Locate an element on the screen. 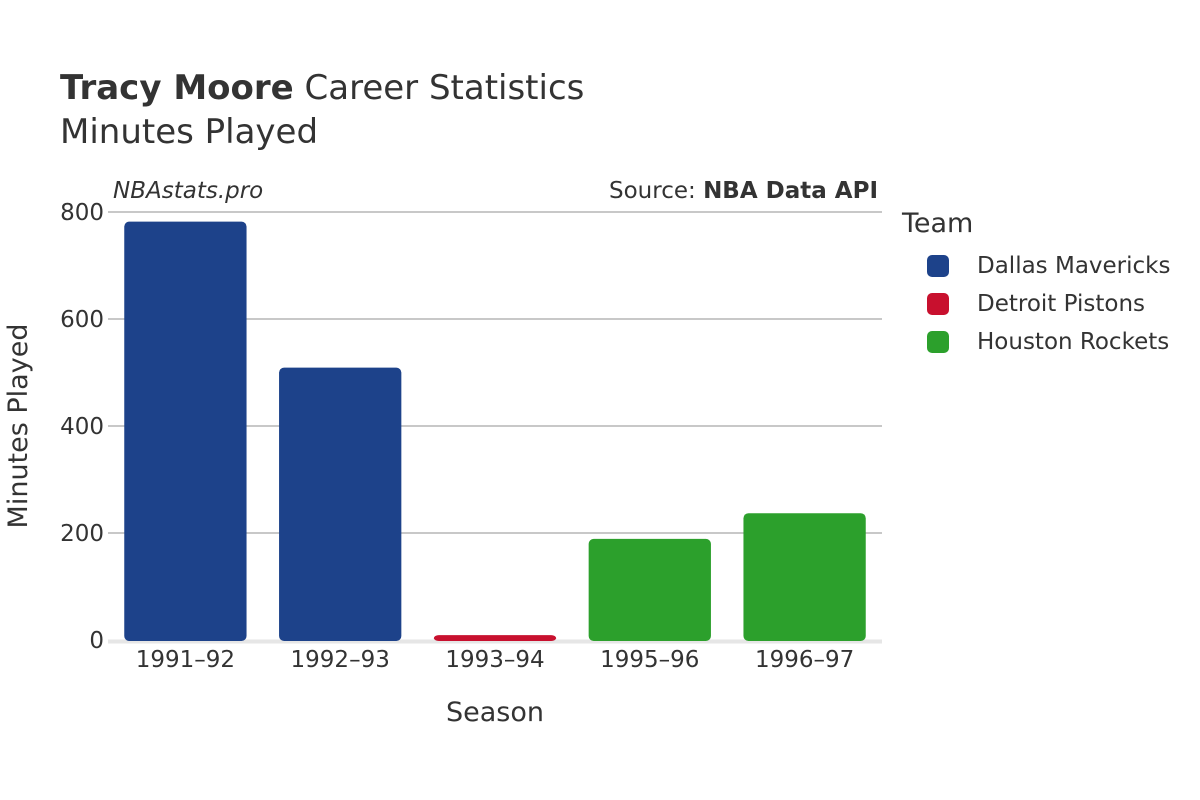 Image resolution: width=1200 pixels, height=800 pixels. legend-title: Team is located at coordinates (938, 223).